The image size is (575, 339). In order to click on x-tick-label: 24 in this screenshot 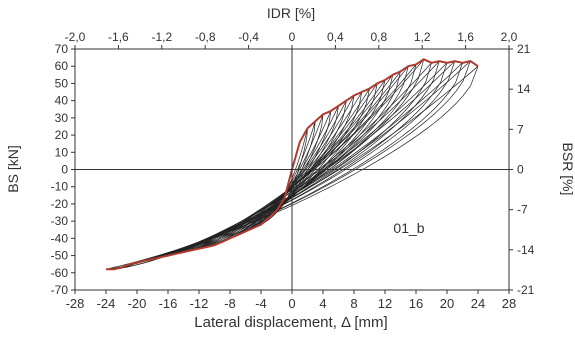, I will do `click(478, 303)`.